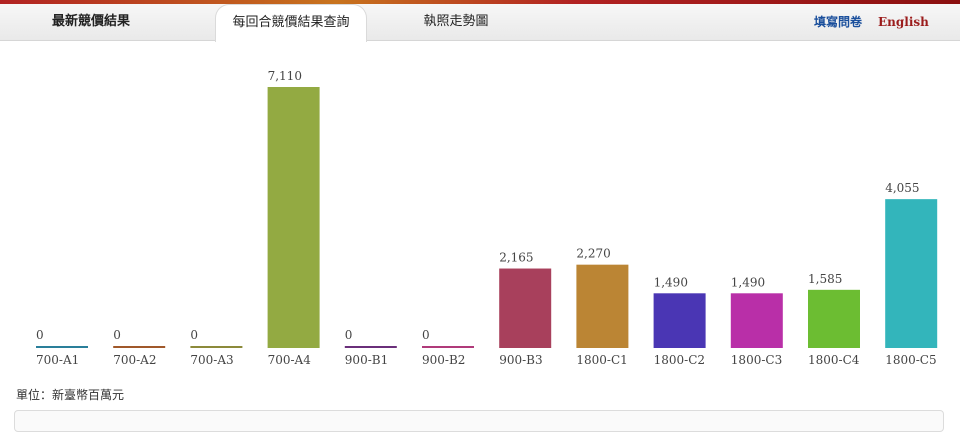 The height and width of the screenshot is (432, 960). Describe the element at coordinates (601, 360) in the screenshot. I see `tick-label-1800-C1: 1800-C1` at that location.